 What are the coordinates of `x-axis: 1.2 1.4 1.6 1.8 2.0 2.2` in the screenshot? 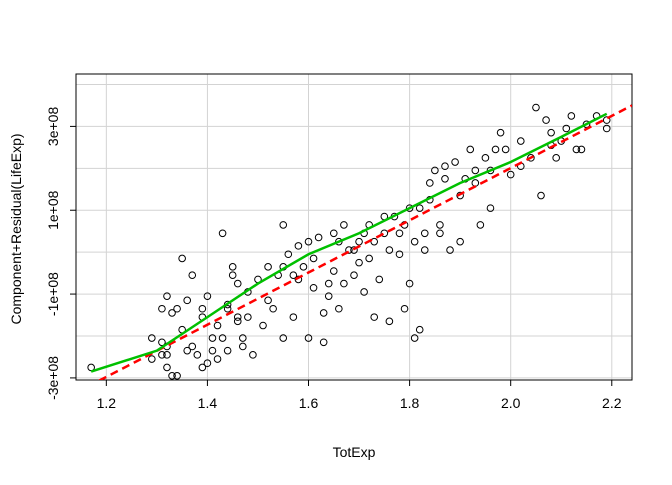 It's located at (359, 395).